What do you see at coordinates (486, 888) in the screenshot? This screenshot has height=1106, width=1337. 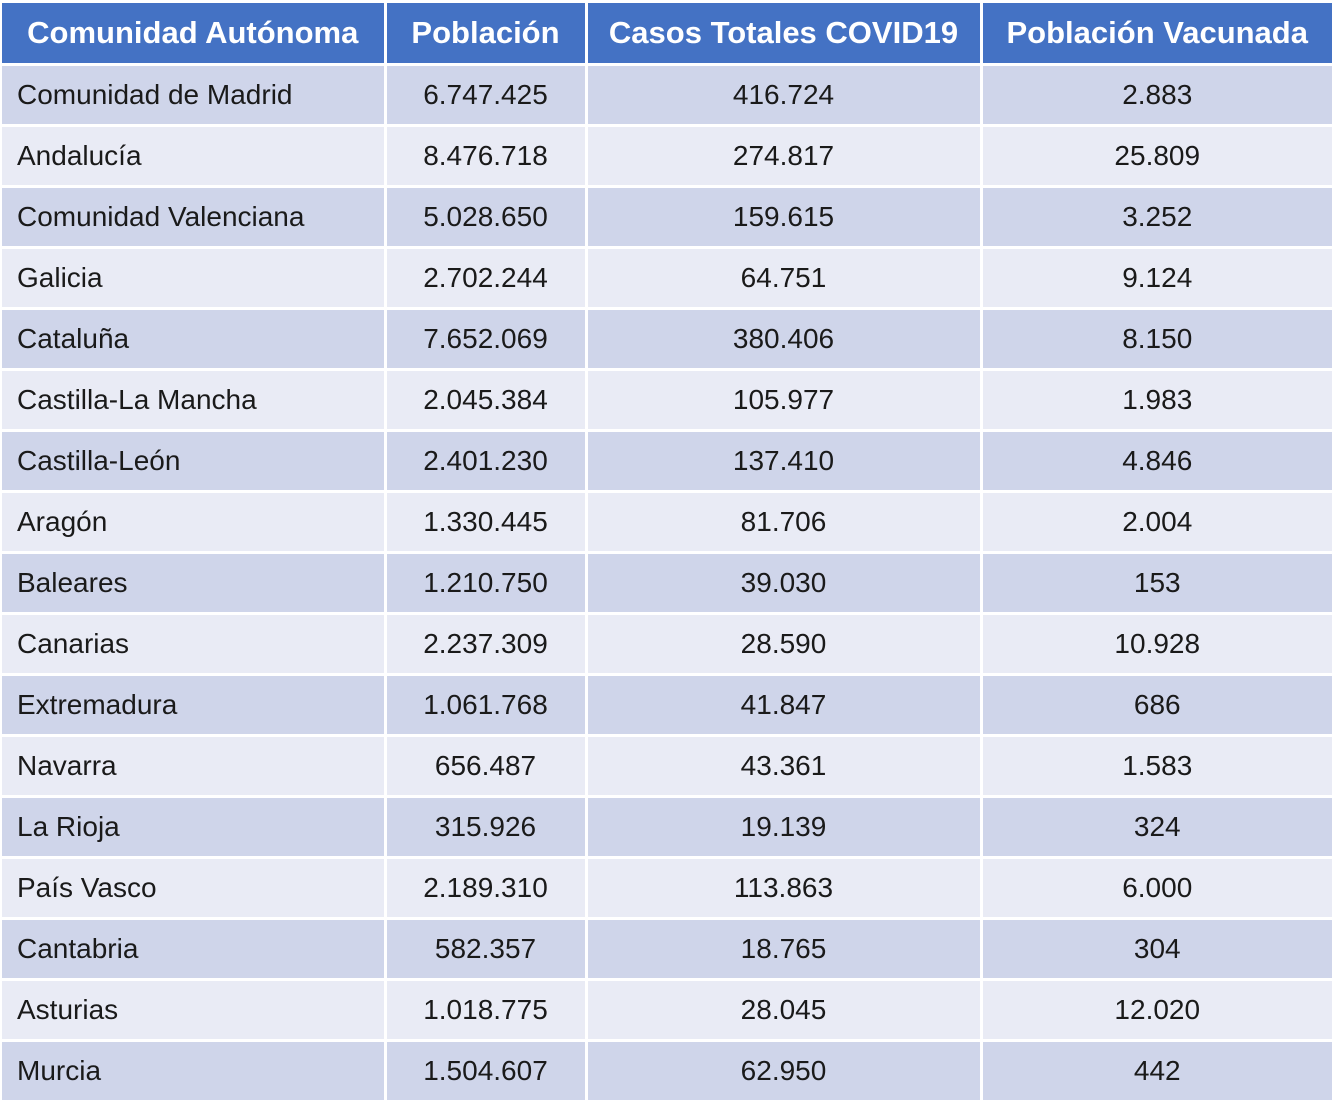 I see `population-cell: 2.189.310` at bounding box center [486, 888].